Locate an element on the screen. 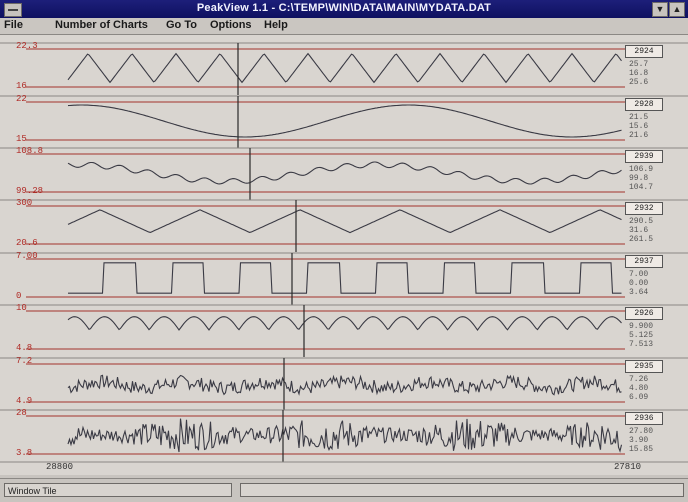 This screenshot has height=502, width=688. channel-8-ymin: 3.8 is located at coordinates (24, 453).